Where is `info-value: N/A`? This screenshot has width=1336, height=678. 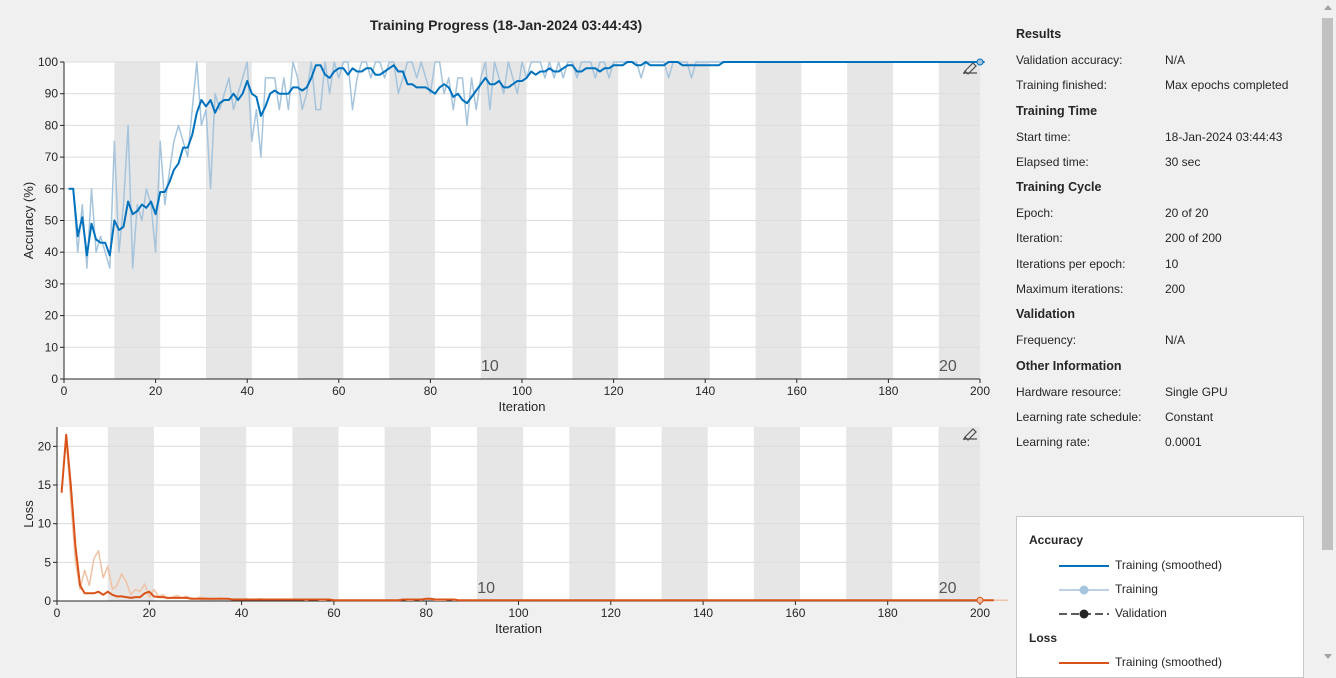
info-value: N/A is located at coordinates (1175, 60).